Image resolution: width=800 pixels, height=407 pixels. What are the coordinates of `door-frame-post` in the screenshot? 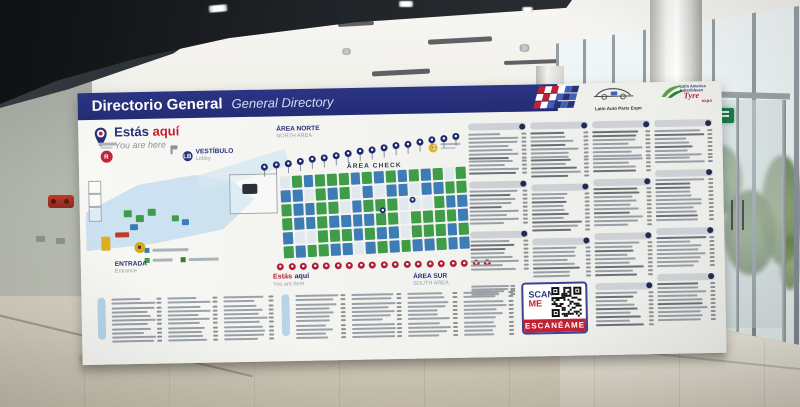 It's located at (784, 221).